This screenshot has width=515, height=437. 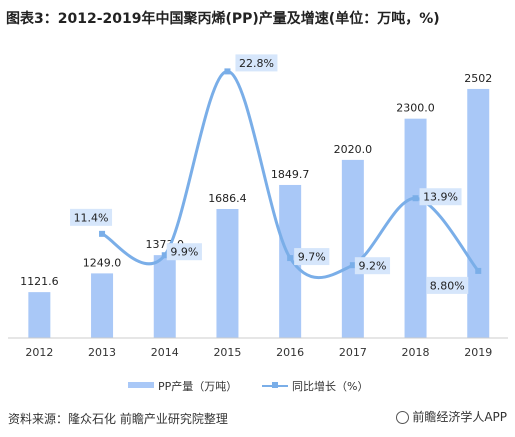 I want to click on legend-line: 同比增长（%）, so click(x=315, y=386).